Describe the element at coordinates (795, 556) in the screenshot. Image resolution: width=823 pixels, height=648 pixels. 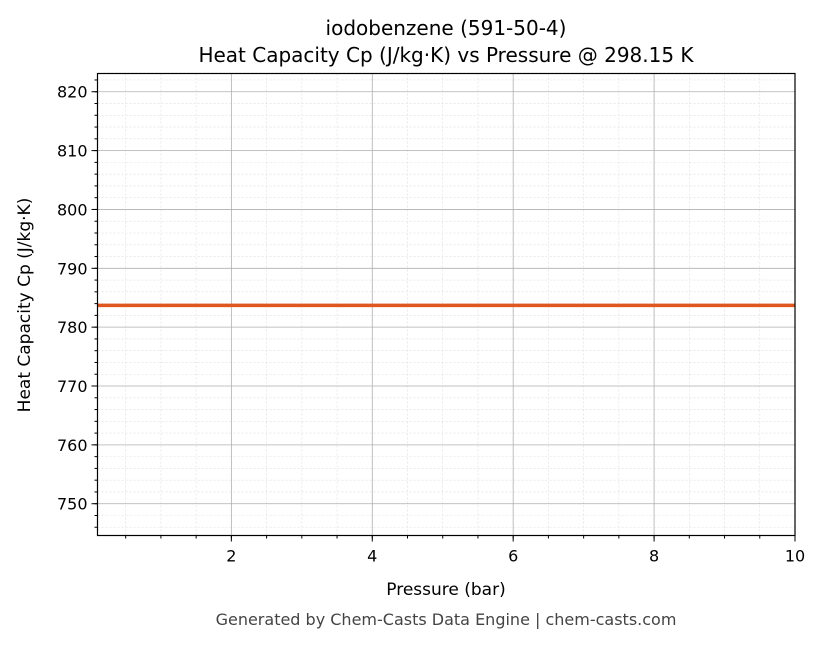
I see `x-tick-label: 10` at that location.